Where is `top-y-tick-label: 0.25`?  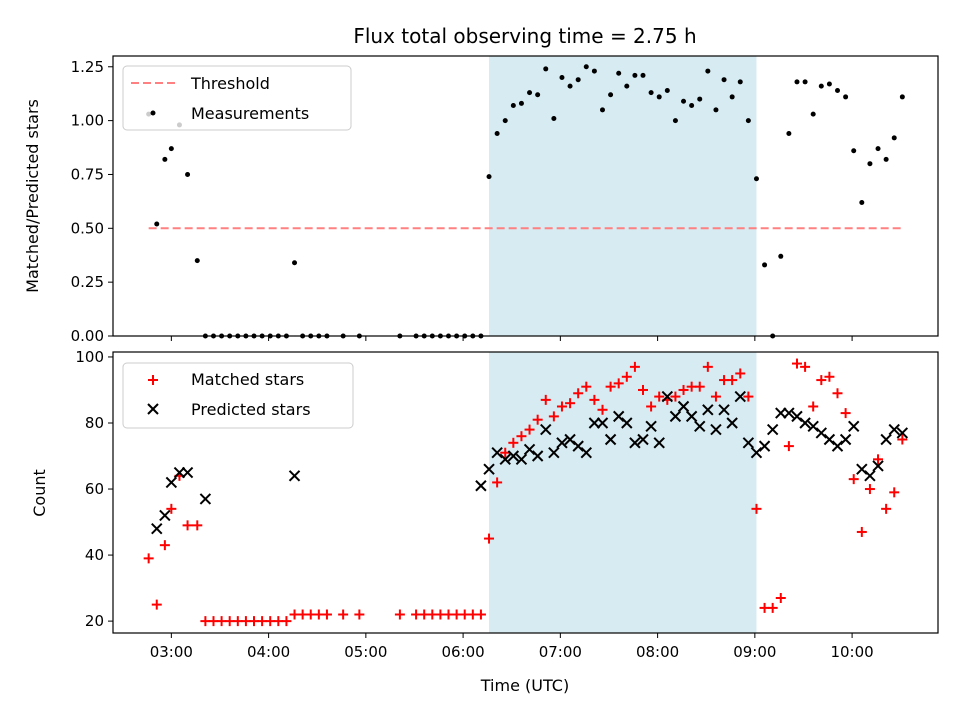 top-y-tick-label: 0.25 is located at coordinates (87, 282).